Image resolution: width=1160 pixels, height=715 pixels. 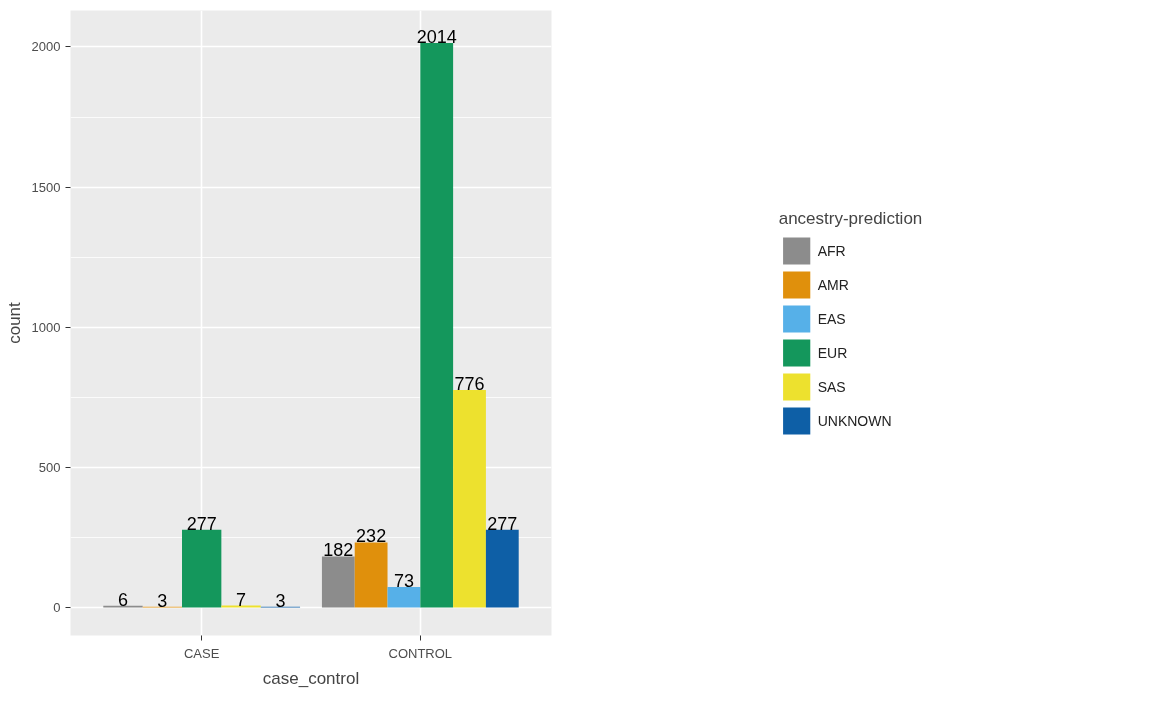 What do you see at coordinates (49, 467) in the screenshot?
I see `y-tick-label: 500` at bounding box center [49, 467].